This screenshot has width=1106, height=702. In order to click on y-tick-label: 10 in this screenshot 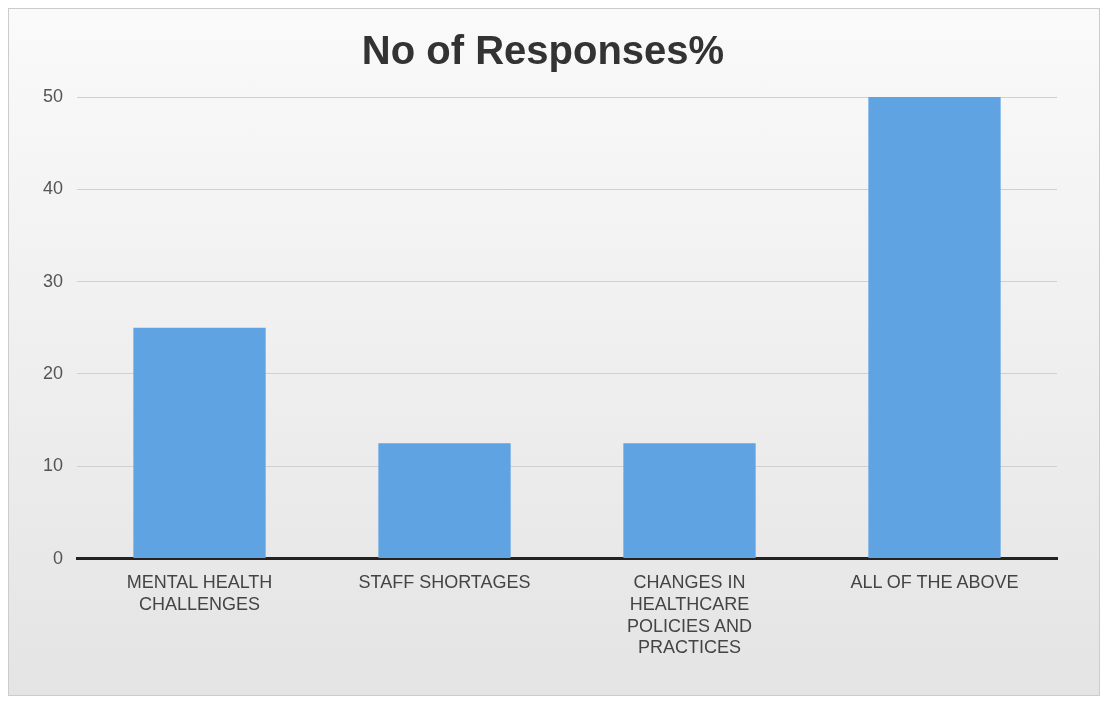, I will do `click(53, 465)`.